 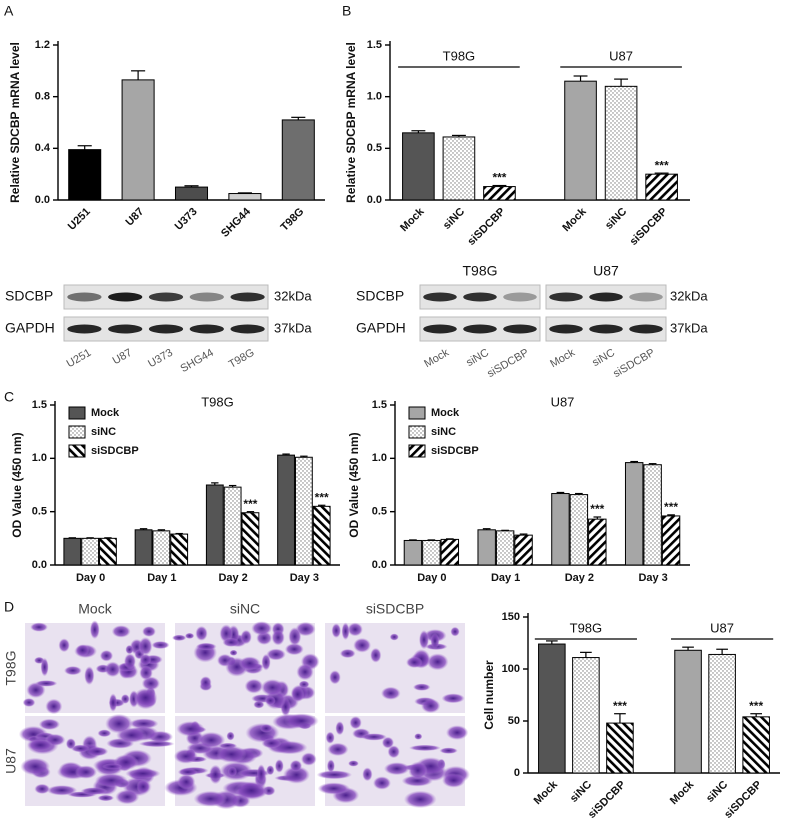 What do you see at coordinates (431, 578) in the screenshot?
I see `x-tick-label: Day 0` at bounding box center [431, 578].